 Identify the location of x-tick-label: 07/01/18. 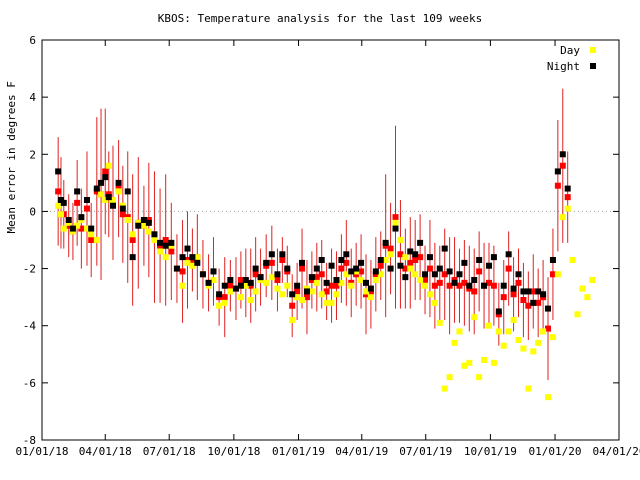
(169, 451).